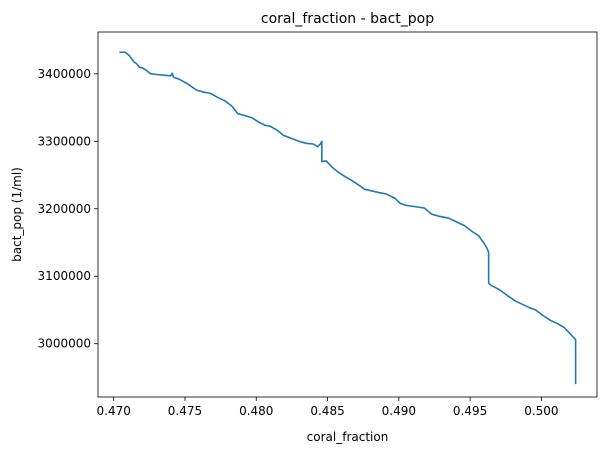 Image resolution: width=610 pixels, height=453 pixels. Describe the element at coordinates (185, 411) in the screenshot. I see `x-tick-label: 0.475` at that location.